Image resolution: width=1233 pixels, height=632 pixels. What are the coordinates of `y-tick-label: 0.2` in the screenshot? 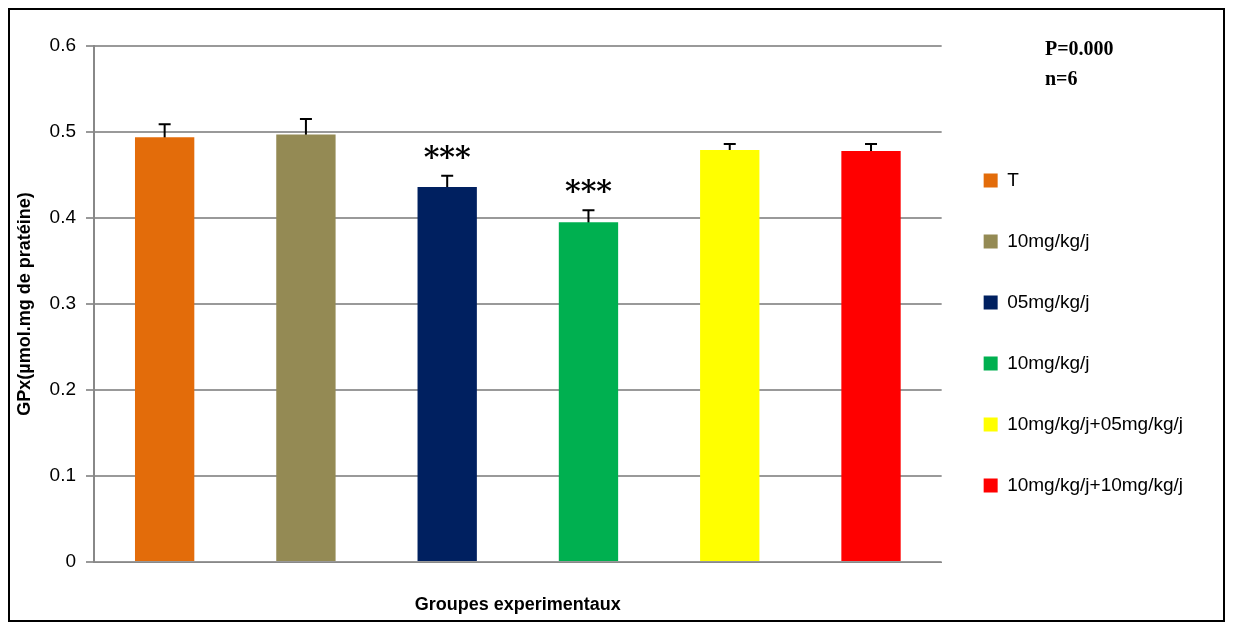 It's located at (63, 389).